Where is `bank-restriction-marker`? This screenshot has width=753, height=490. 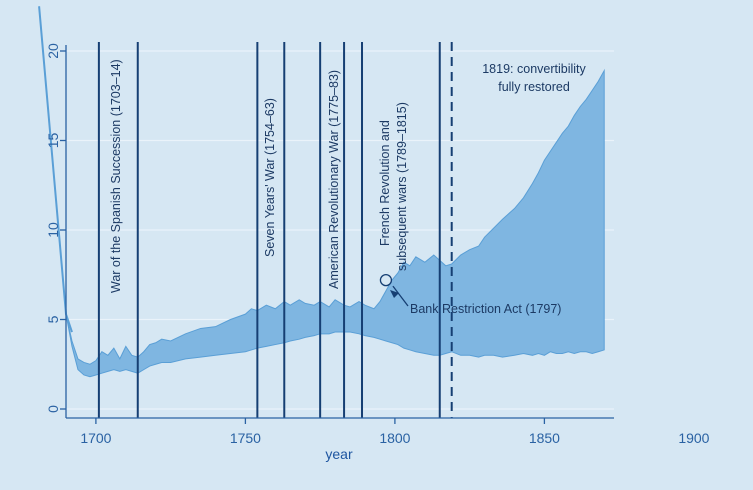
bank-restriction-marker is located at coordinates (386, 280).